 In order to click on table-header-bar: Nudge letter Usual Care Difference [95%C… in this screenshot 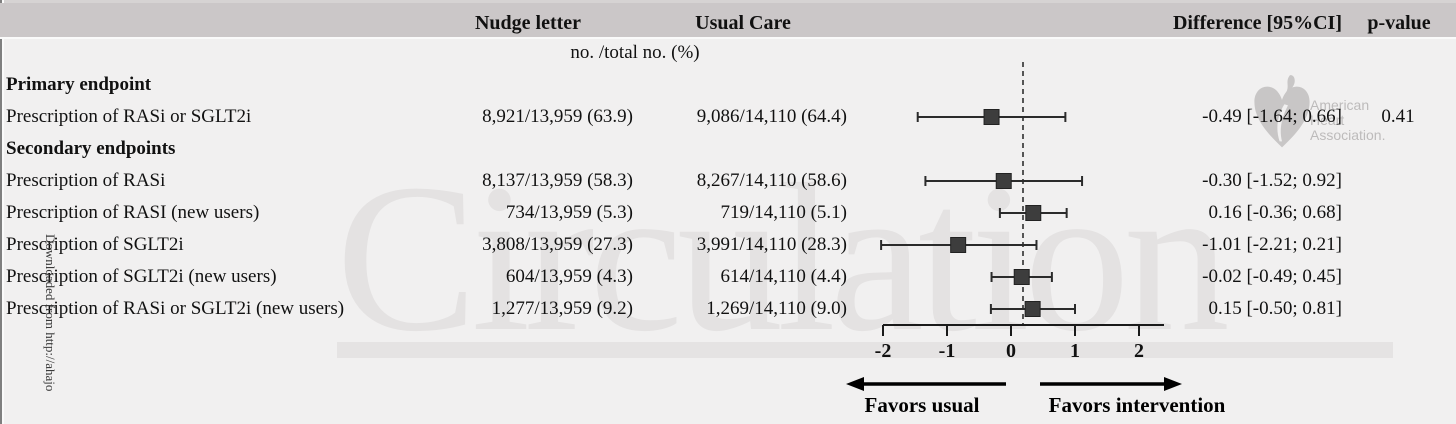, I will do `click(728, 21)`.